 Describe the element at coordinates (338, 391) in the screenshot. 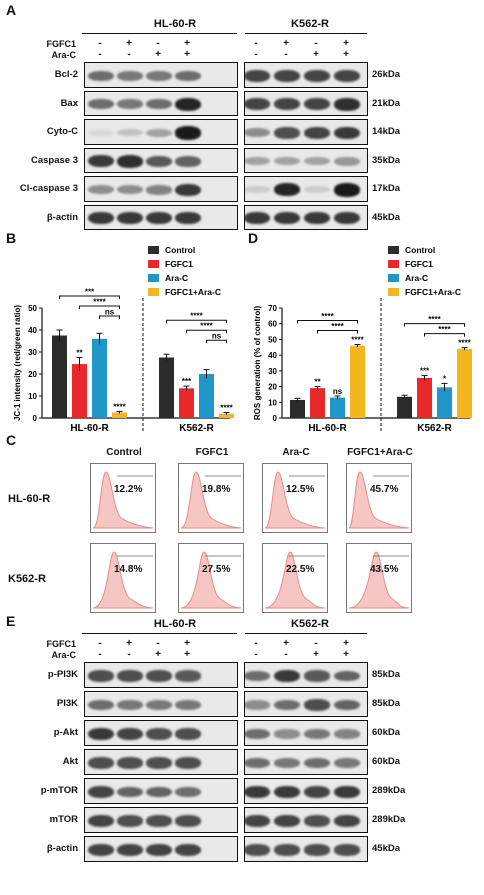

I see `sig-star-HL-60-R-2: ns` at that location.